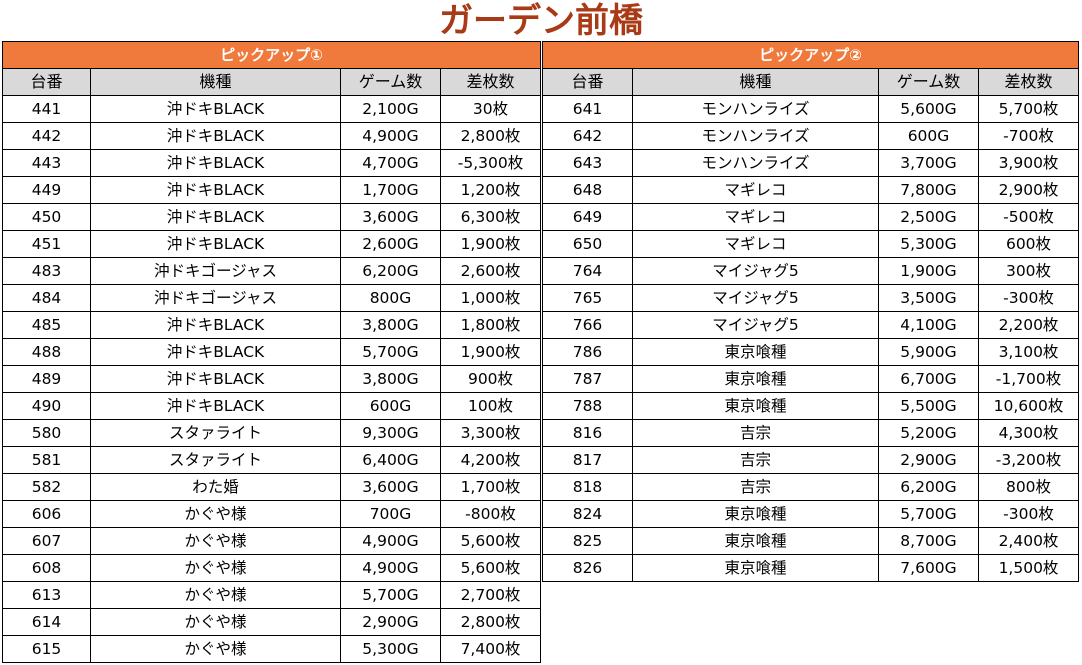  What do you see at coordinates (587, 433) in the screenshot?
I see `cell-machine-number: 816` at bounding box center [587, 433].